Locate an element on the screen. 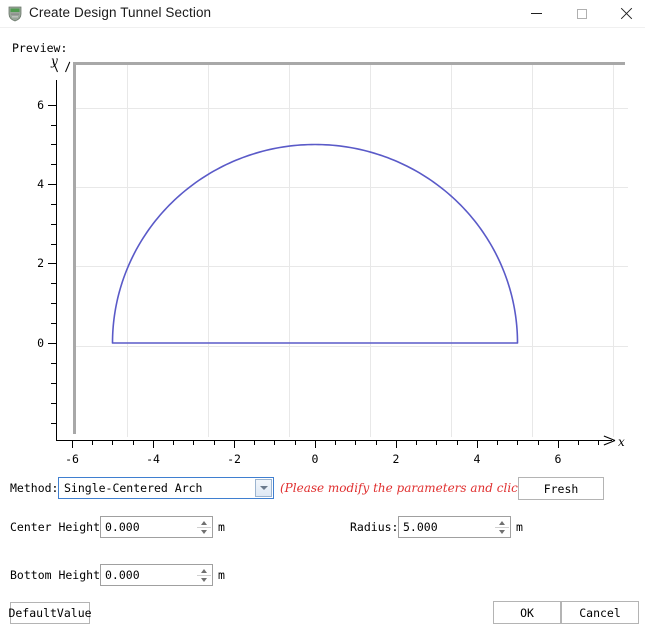 The height and width of the screenshot is (631, 645). radius-stepper-buttons is located at coordinates (502, 527).